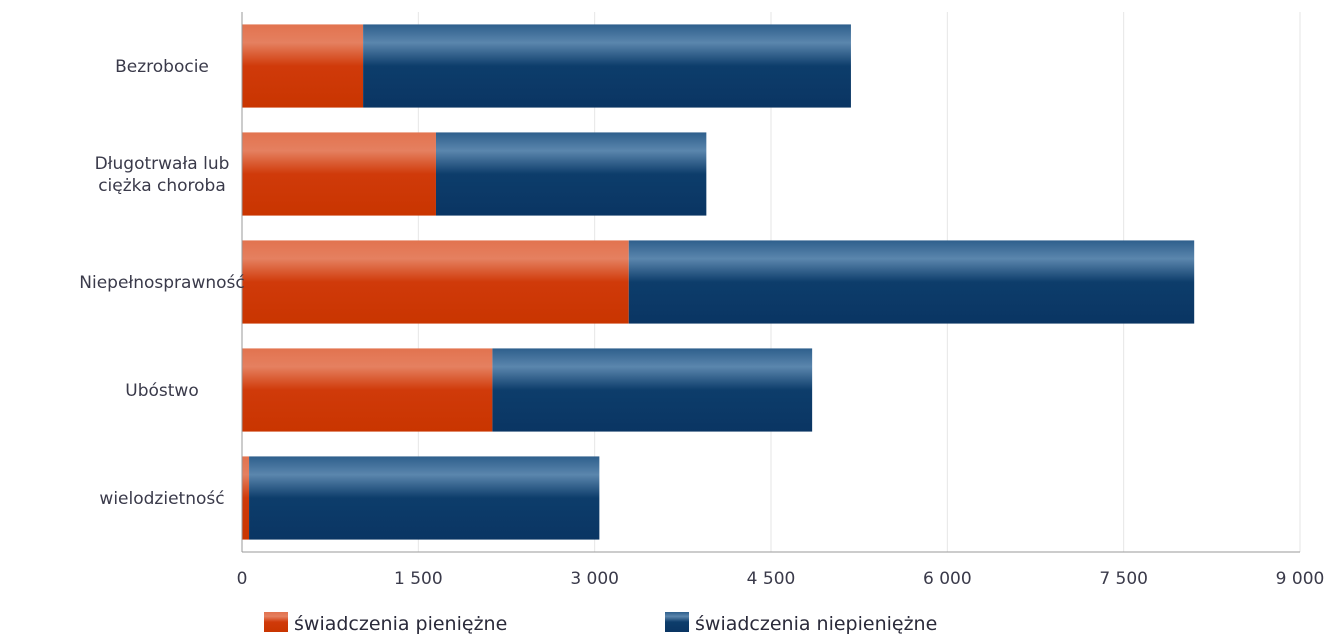  Describe the element at coordinates (947, 579) in the screenshot. I see `x-tick-label: 6 000` at that location.